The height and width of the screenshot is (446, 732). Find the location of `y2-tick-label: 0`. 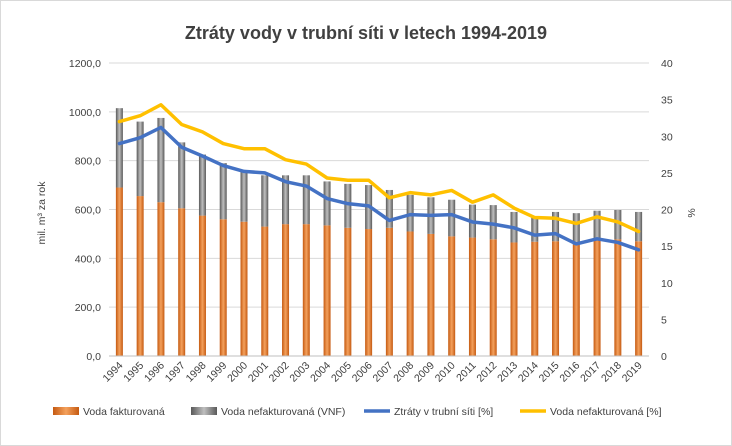

y2-tick-label: 0 is located at coordinates (664, 357).